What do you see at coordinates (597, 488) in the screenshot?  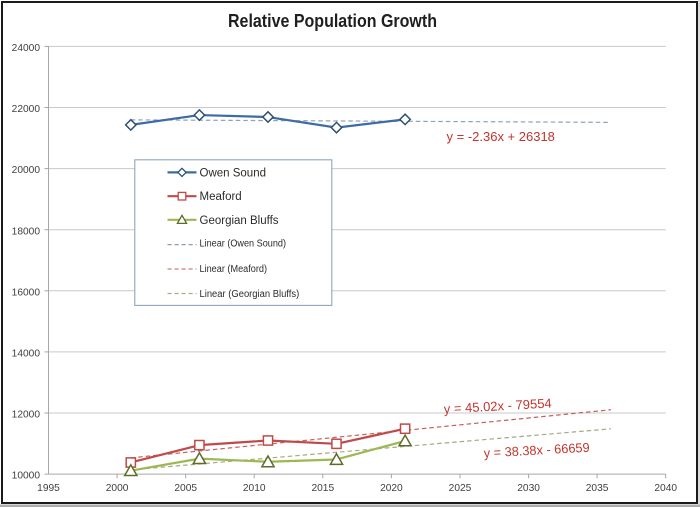 I see `svg-text: 2035` at bounding box center [597, 488].